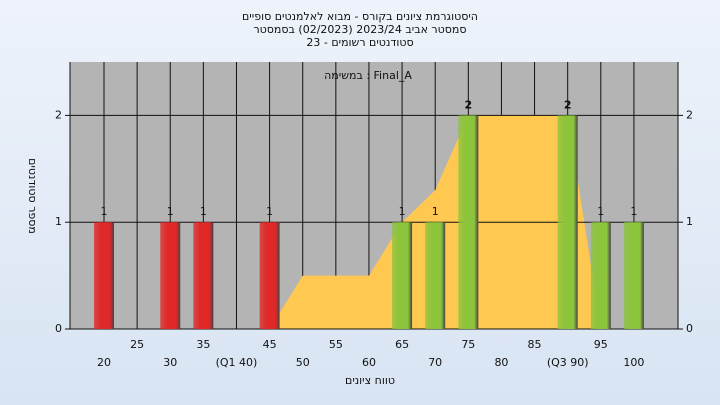 The width and height of the screenshot is (720, 405). Describe the element at coordinates (435, 362) in the screenshot. I see `x-tick-label: 70` at that location.